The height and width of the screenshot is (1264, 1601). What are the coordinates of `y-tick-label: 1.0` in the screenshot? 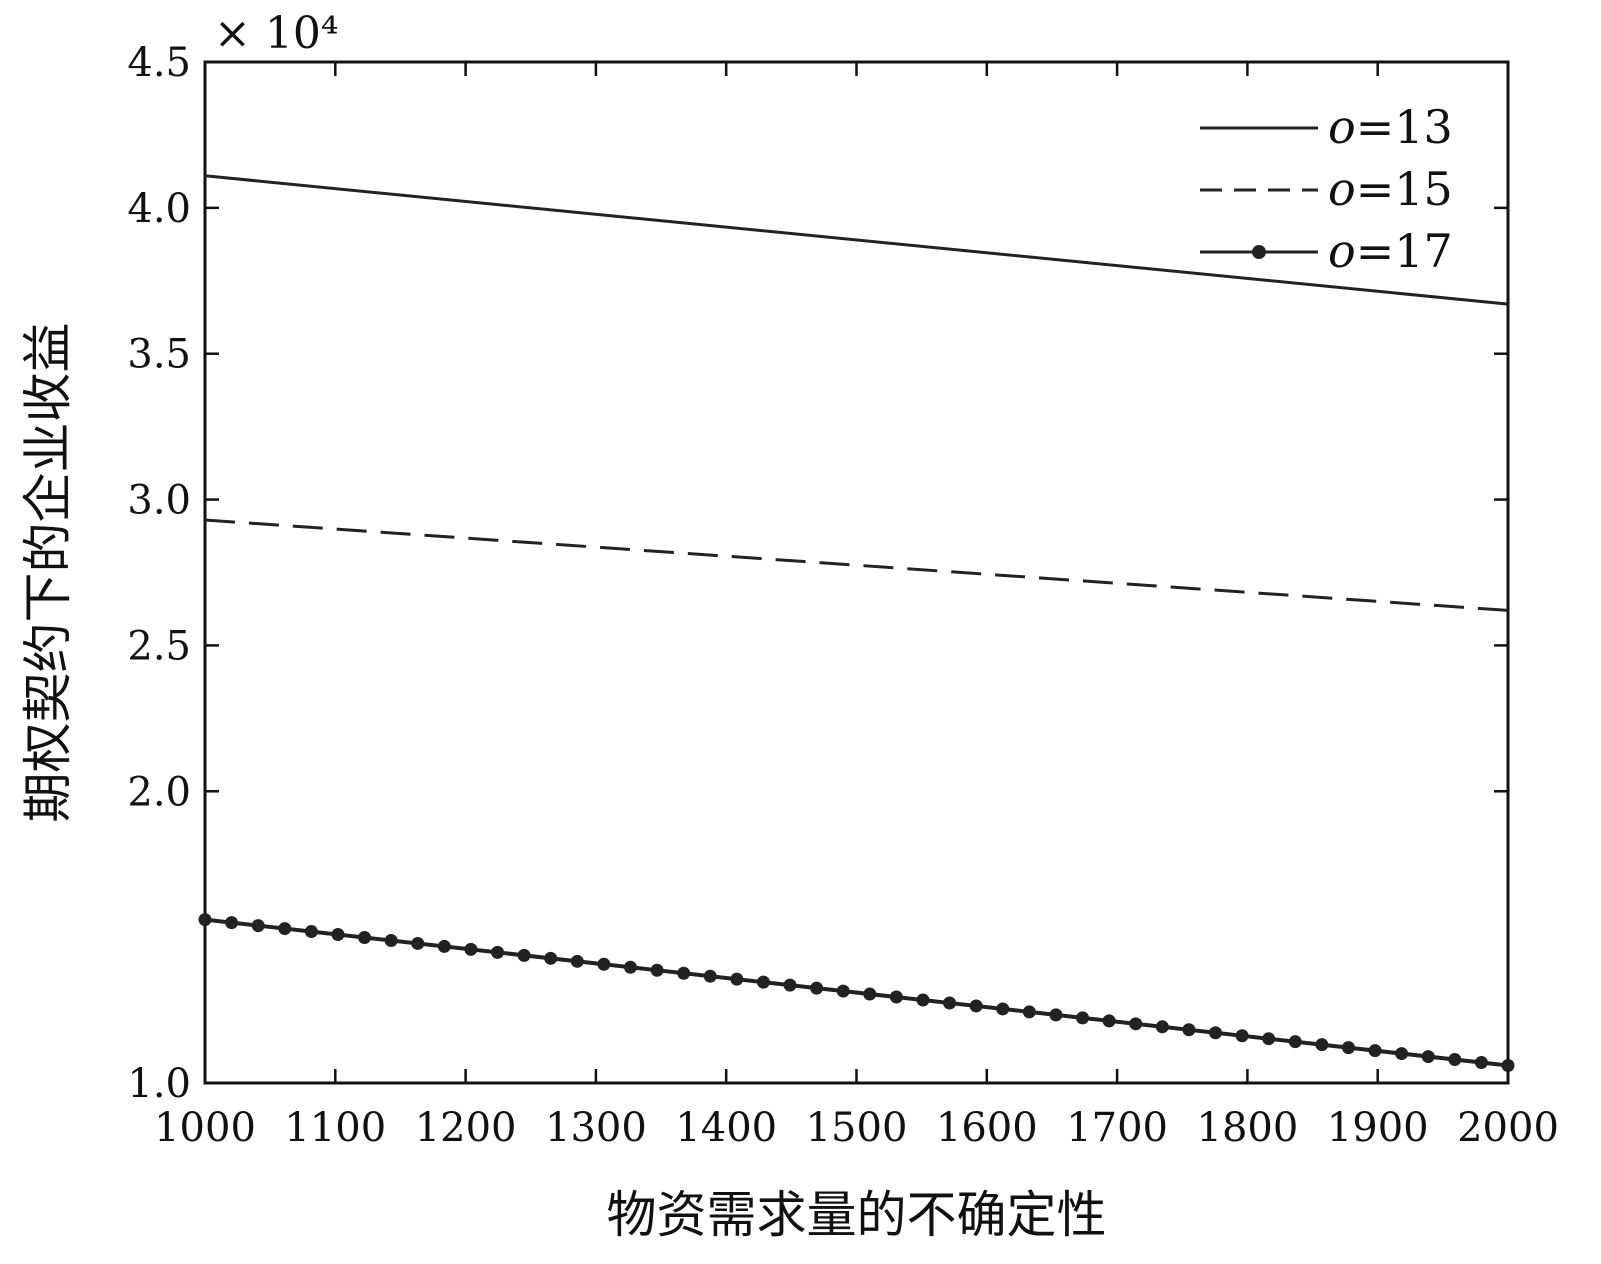 It's located at (159, 1084).